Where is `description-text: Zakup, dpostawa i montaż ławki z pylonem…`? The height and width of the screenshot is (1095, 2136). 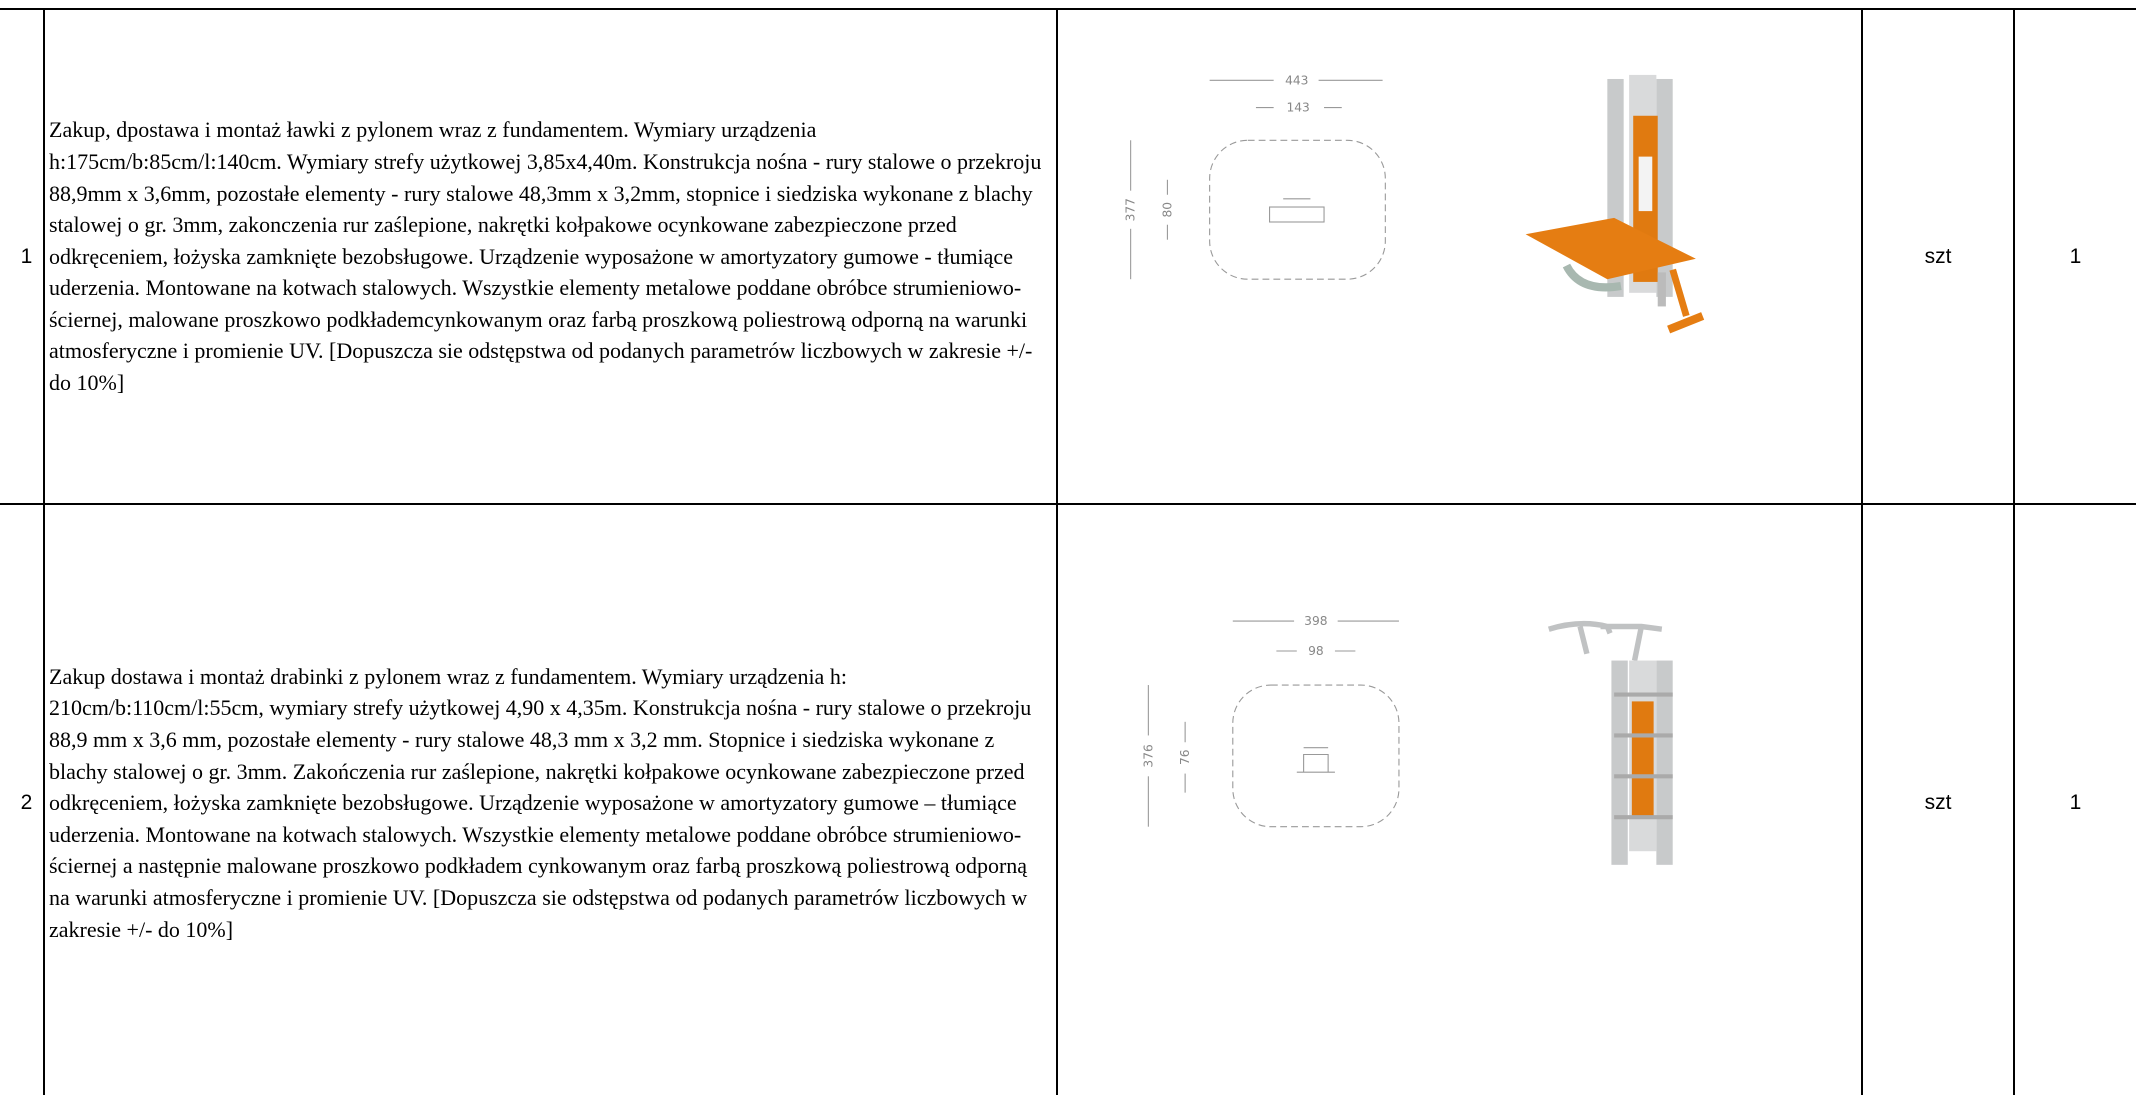 description-text: Zakup, dpostawa i montaż ławki z pylonem… is located at coordinates (545, 256).